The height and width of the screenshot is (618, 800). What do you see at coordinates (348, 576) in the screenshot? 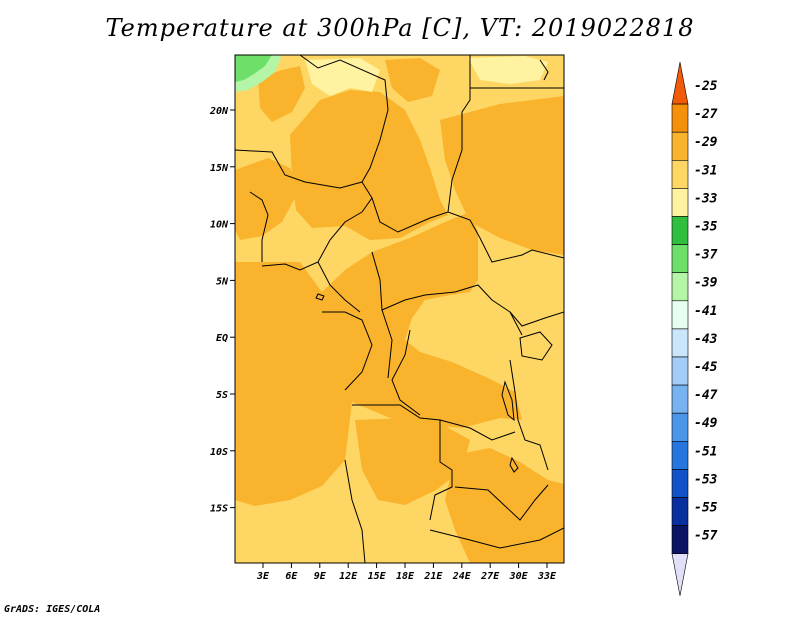
I see `lon-tick-label: 12E` at bounding box center [348, 576].